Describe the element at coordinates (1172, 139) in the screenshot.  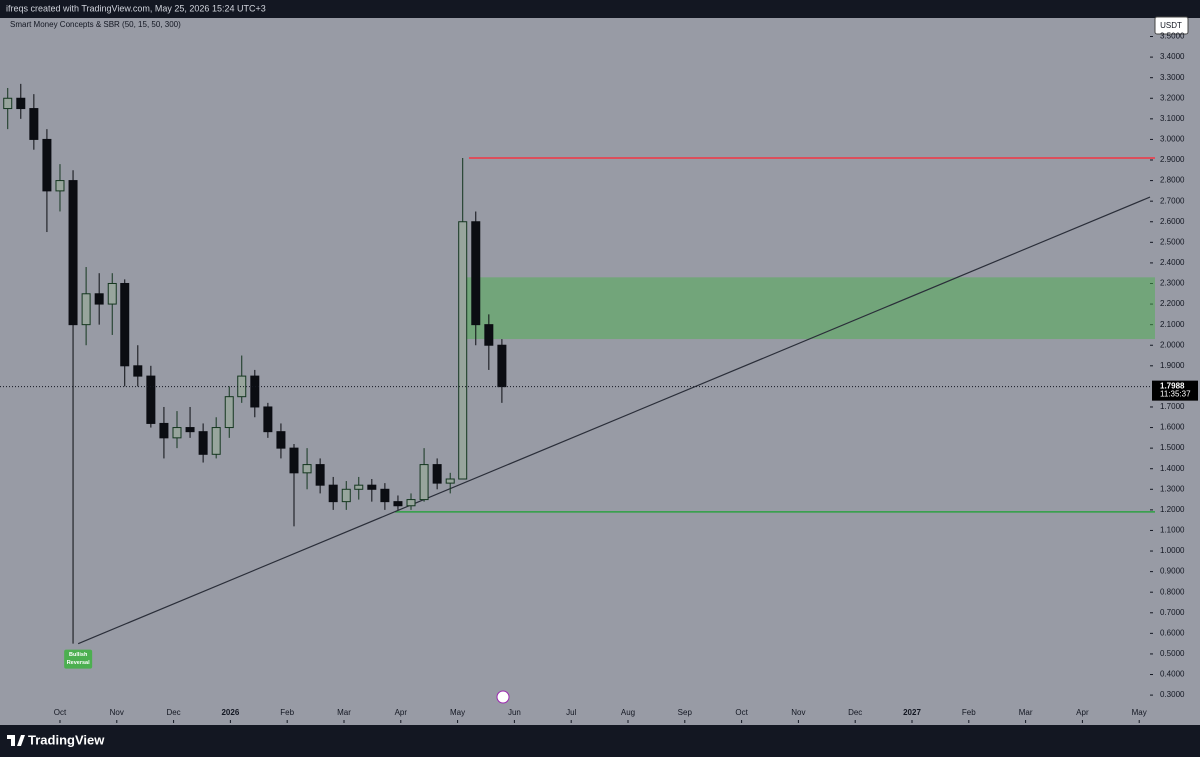
I see `y-tick-label: 3.0000` at that location.